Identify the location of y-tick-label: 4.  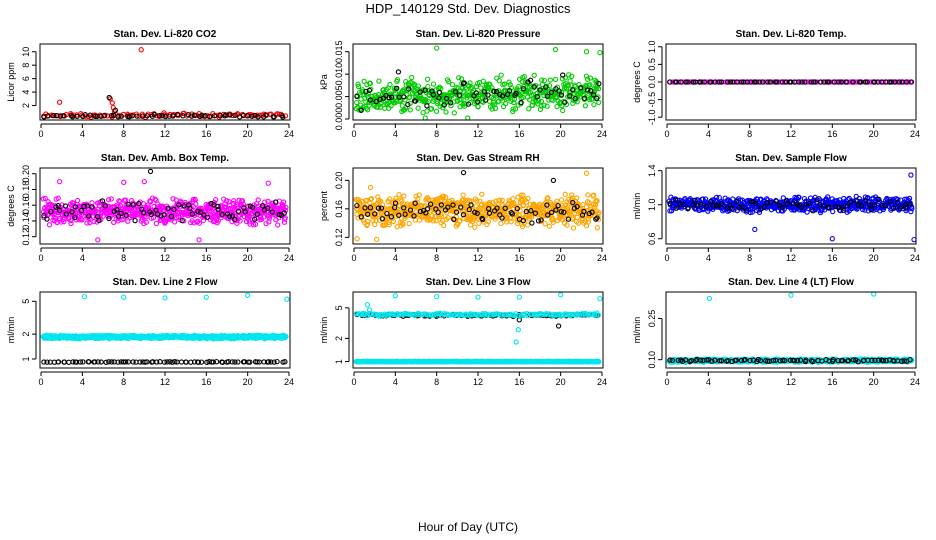
(26, 92).